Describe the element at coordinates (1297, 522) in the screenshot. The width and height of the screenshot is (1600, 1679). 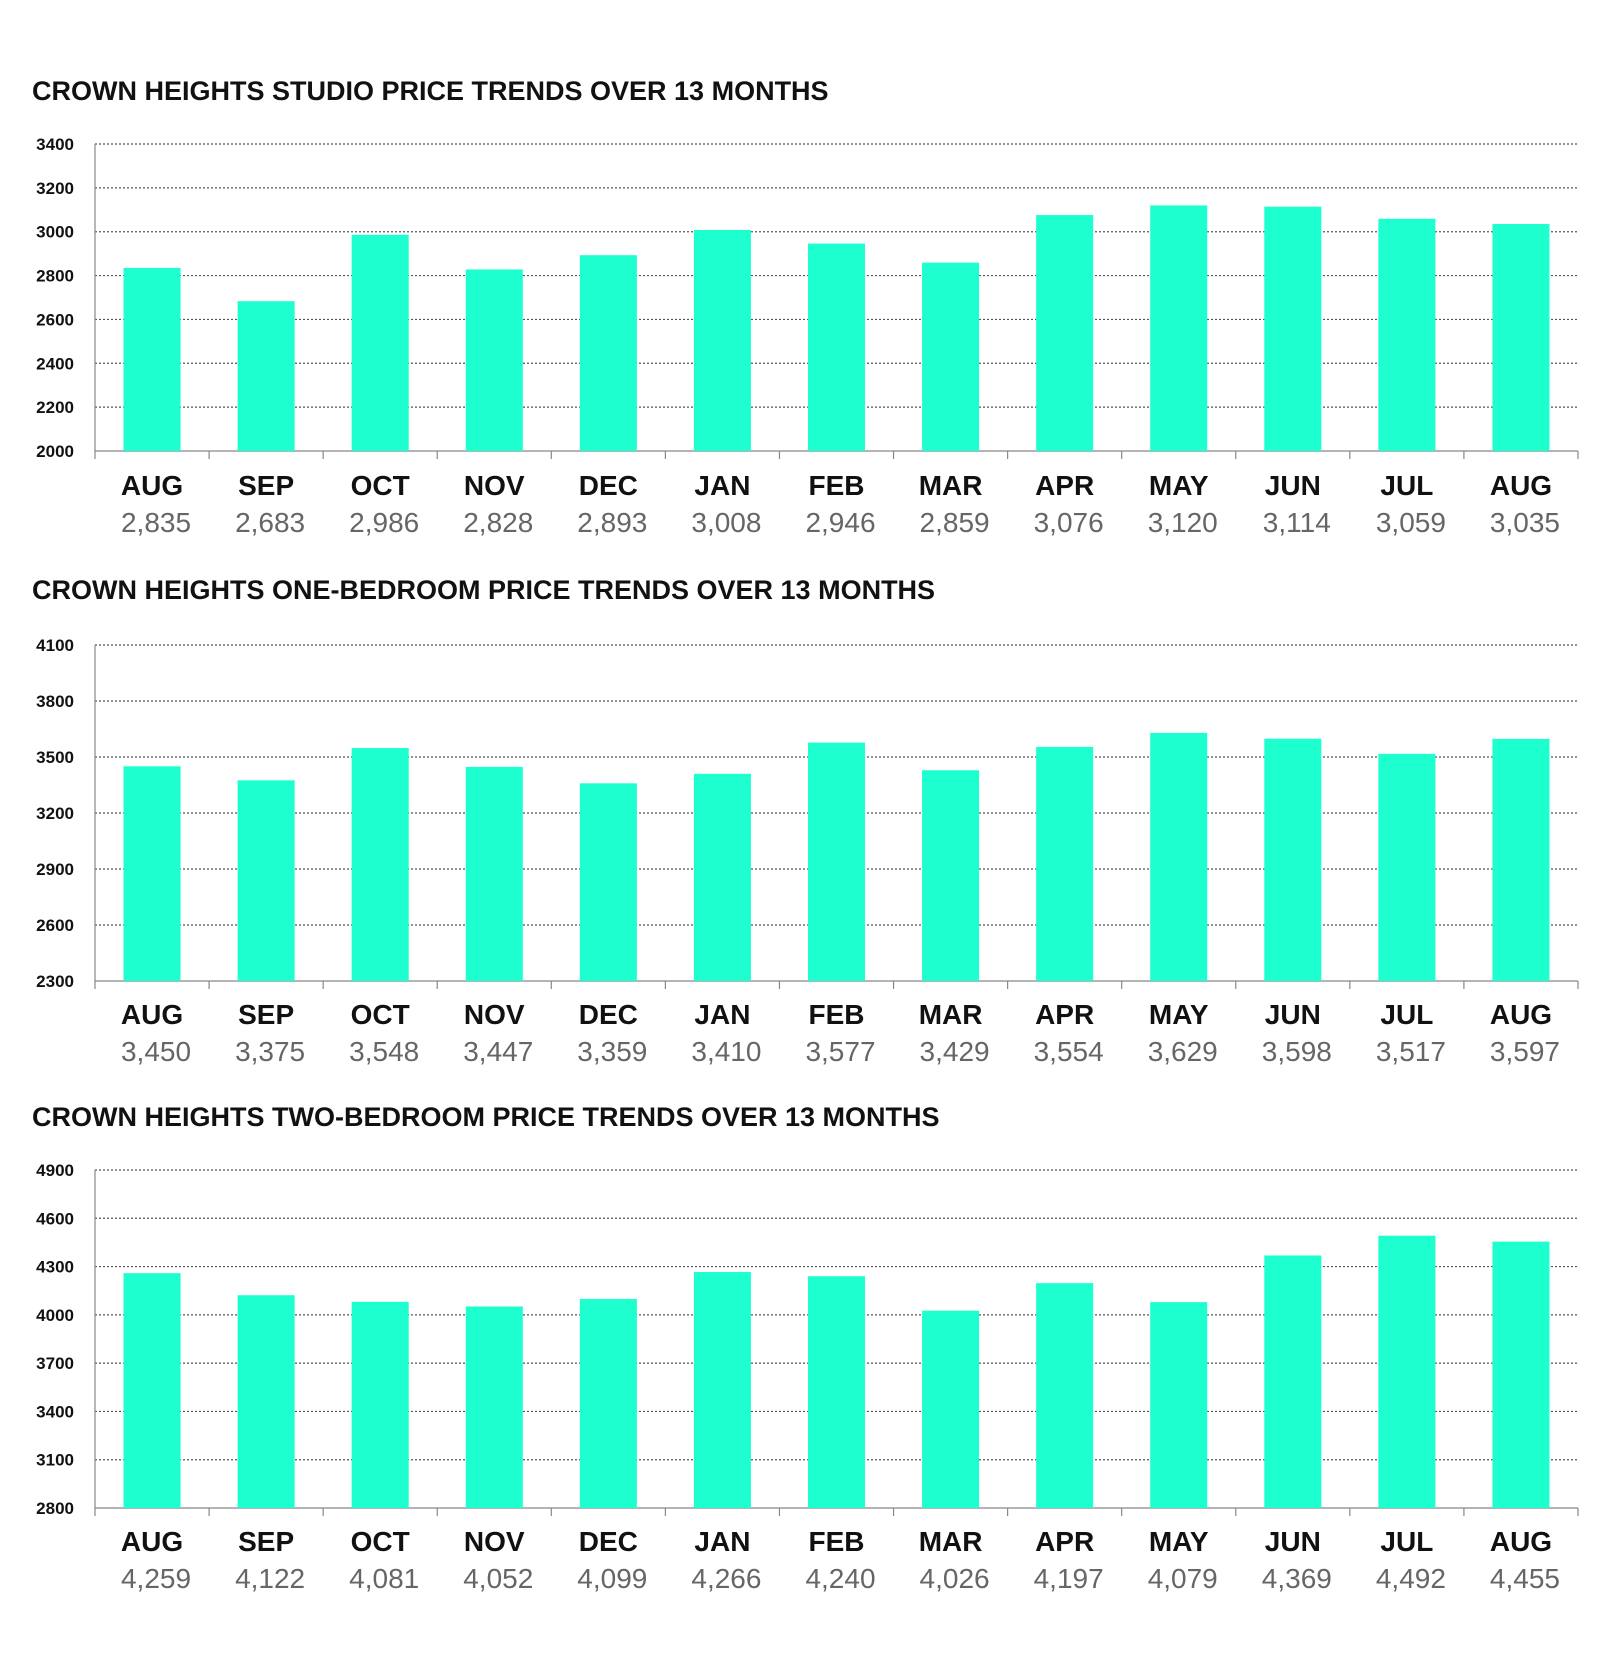
I see `value-label: 3,114` at that location.